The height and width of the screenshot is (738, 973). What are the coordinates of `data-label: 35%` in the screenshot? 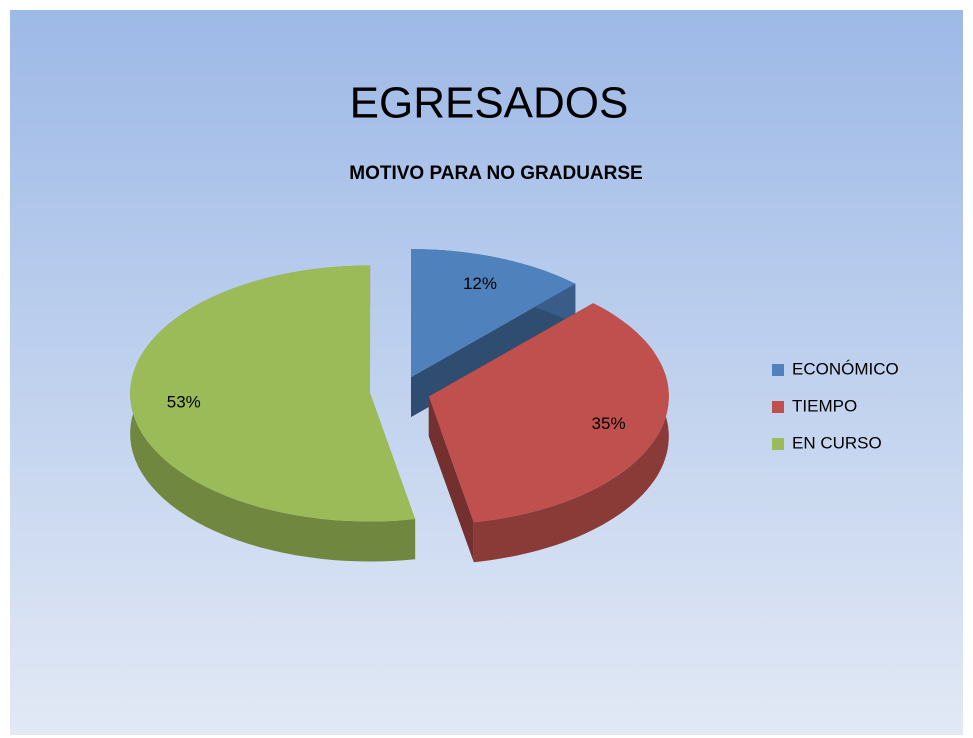 It's located at (609, 423).